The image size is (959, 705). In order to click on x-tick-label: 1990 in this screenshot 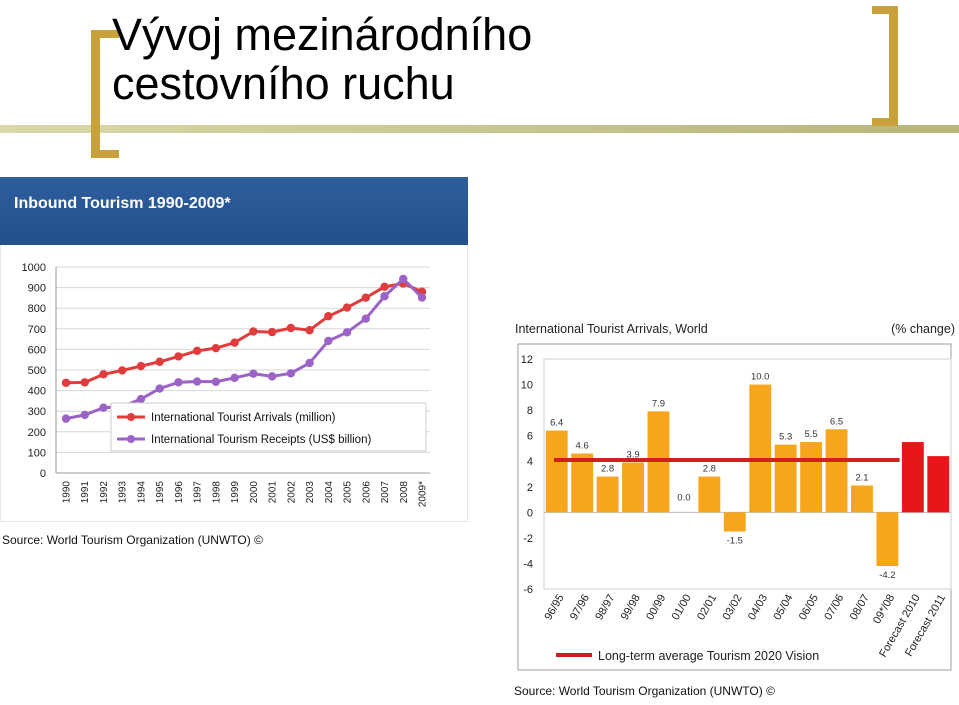, I will do `click(67, 492)`.